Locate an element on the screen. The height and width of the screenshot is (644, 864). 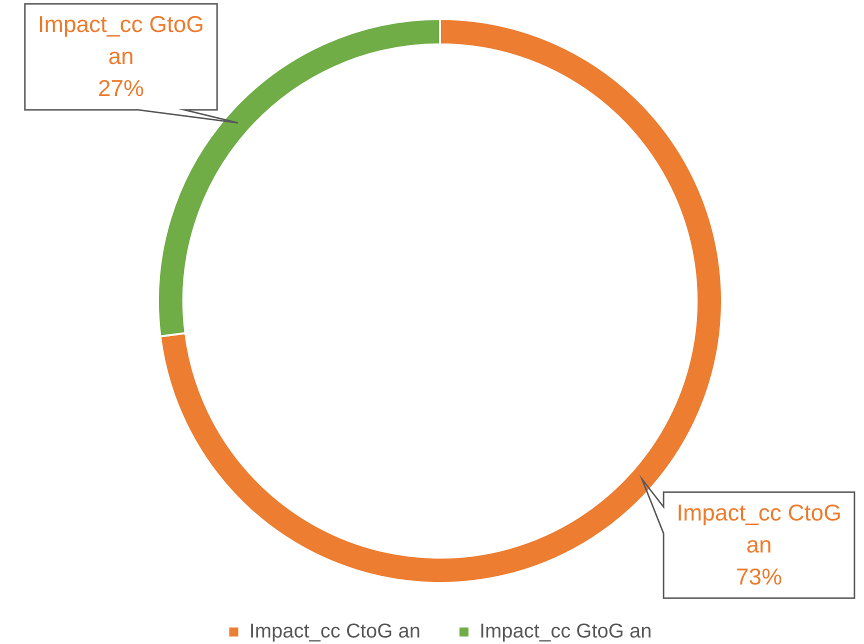
legend-label: Impact_cc CtoG an is located at coordinates (334, 631).